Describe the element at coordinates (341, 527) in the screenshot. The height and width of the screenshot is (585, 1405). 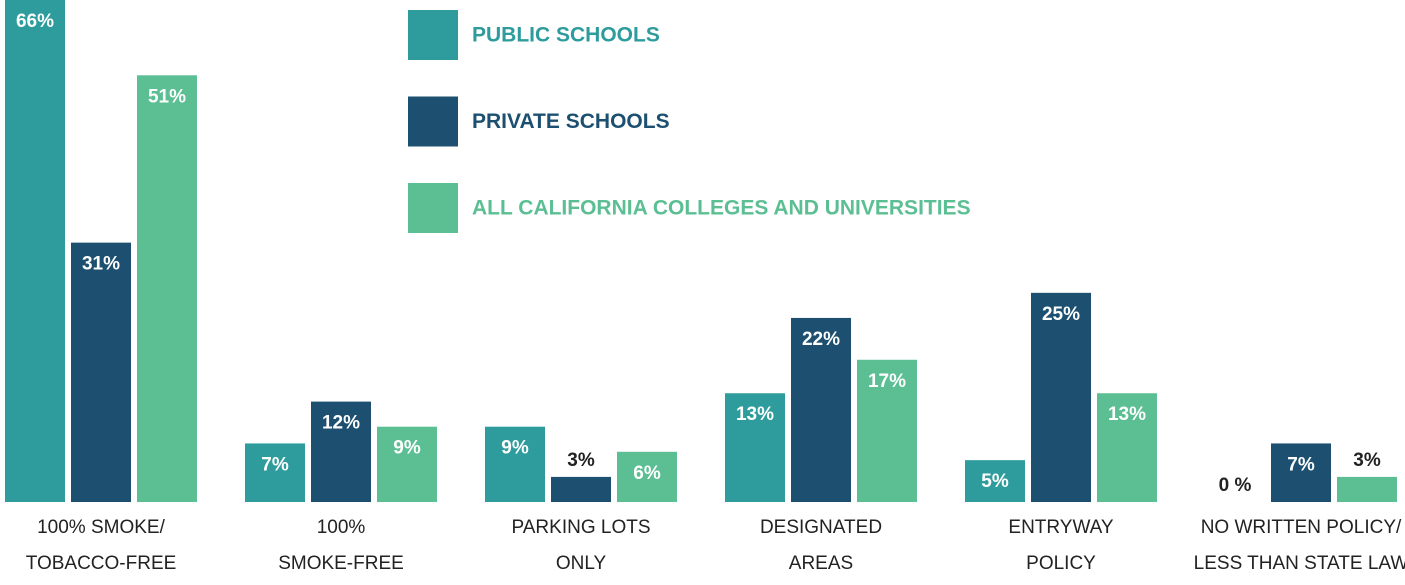
I see `x-tick-label: 100%` at that location.